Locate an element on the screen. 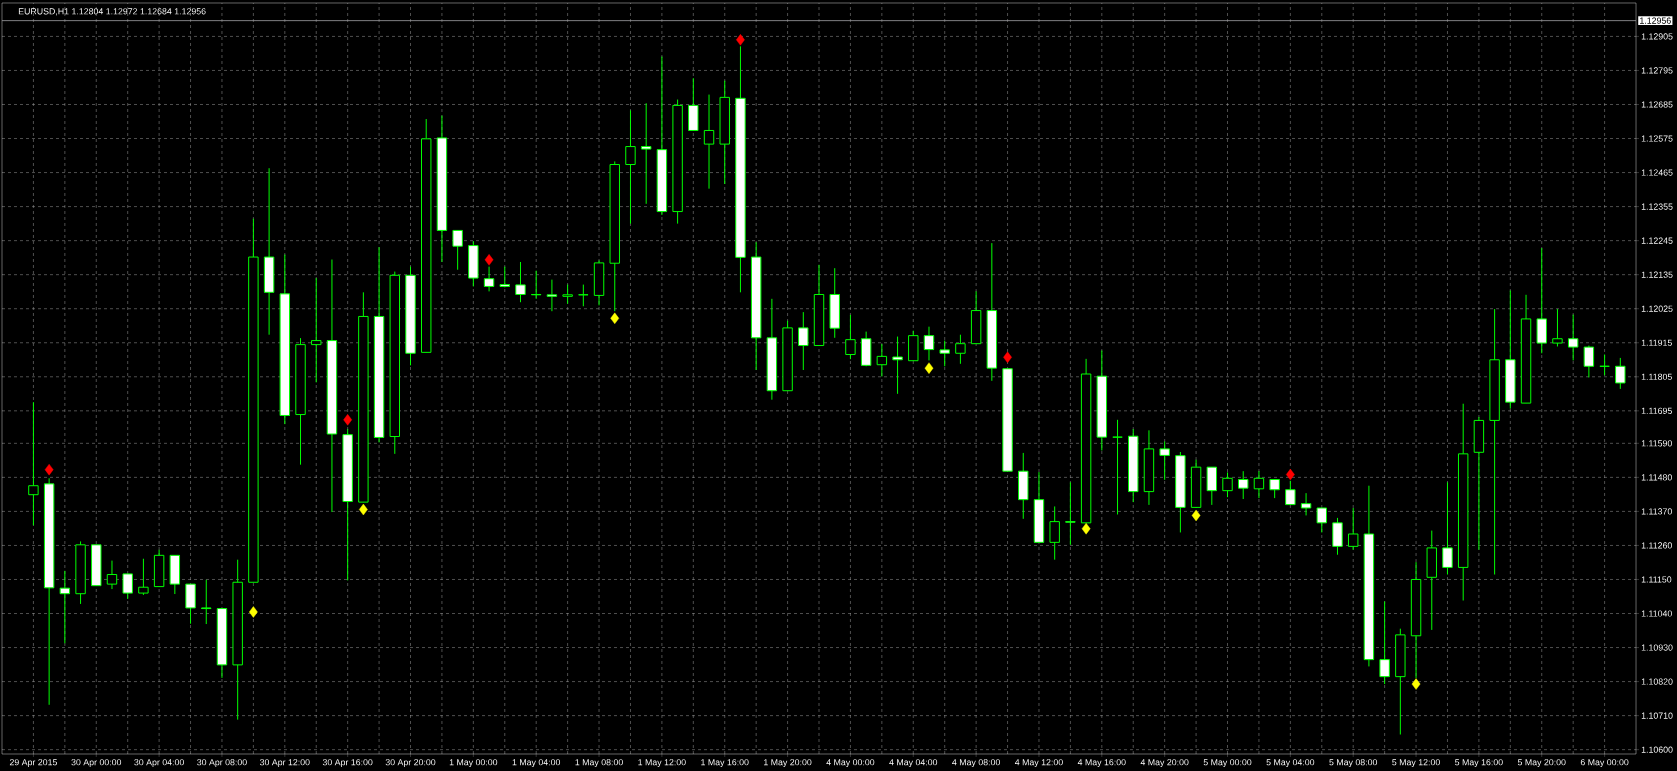 The width and height of the screenshot is (1677, 771). y-tick-label: 1.11260 is located at coordinates (1656, 545).